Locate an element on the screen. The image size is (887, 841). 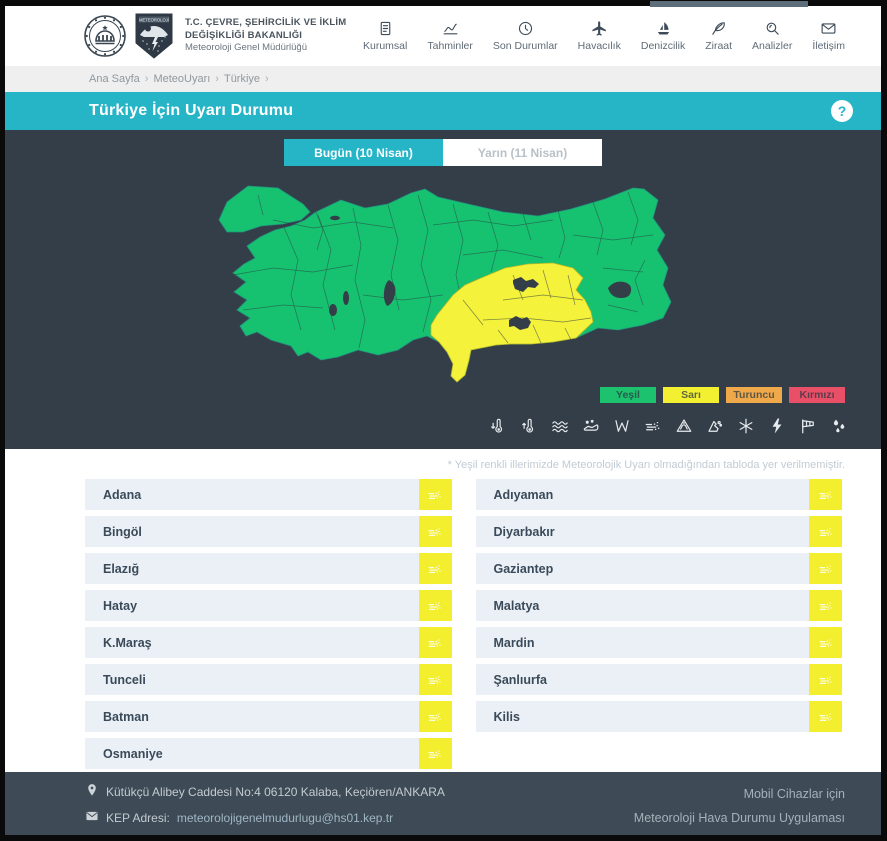
nav-label: Son Durumlar is located at coordinates (525, 46).